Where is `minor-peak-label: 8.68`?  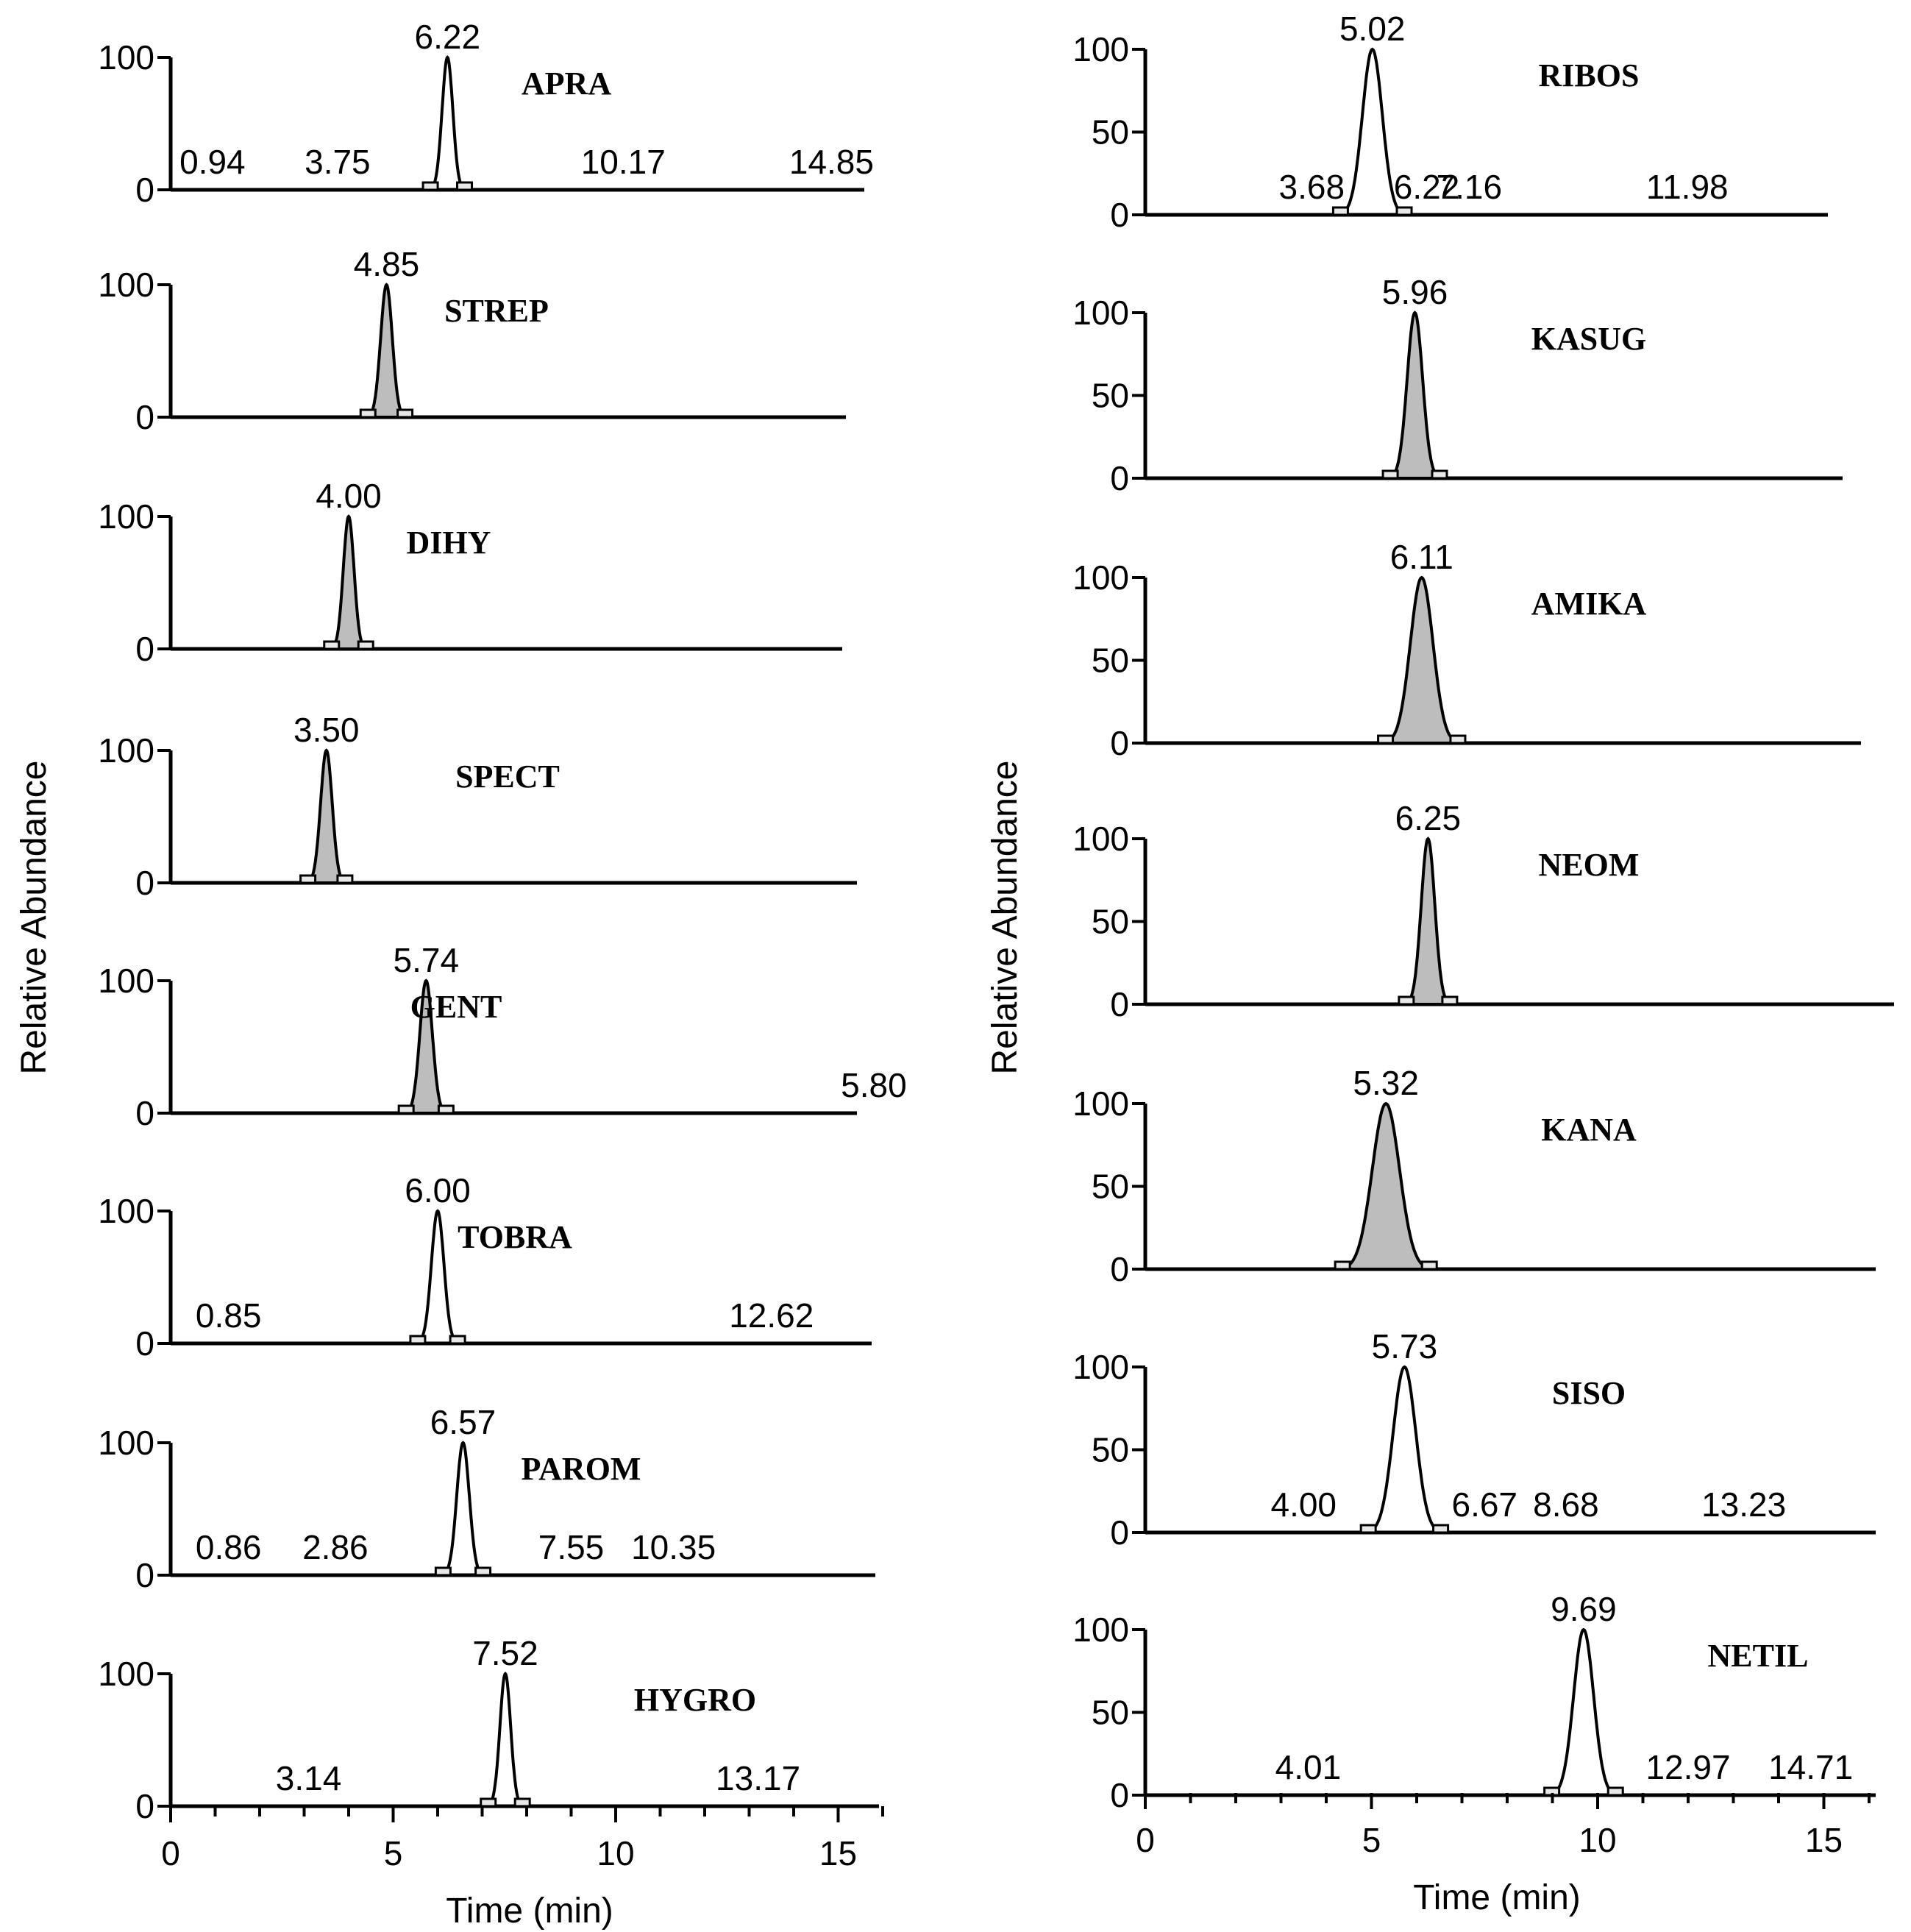 minor-peak-label: 8.68 is located at coordinates (1566, 1504).